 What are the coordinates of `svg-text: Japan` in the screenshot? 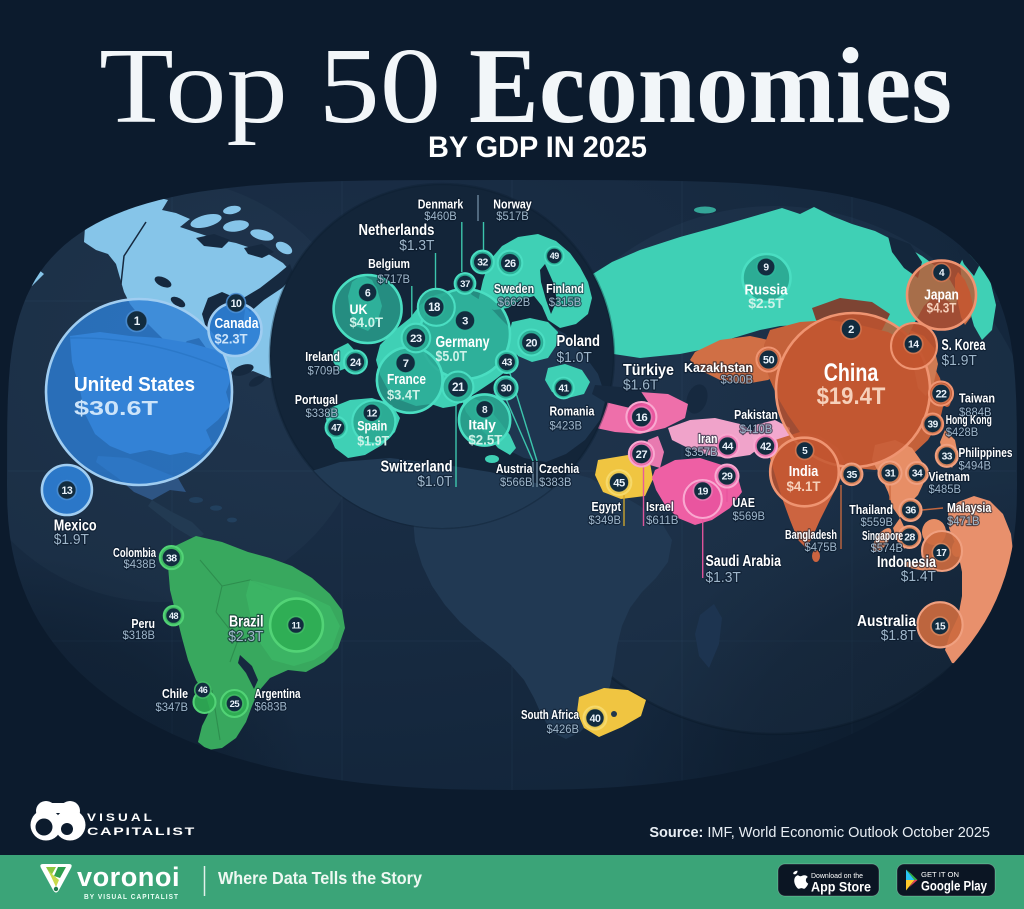 It's located at (941, 295).